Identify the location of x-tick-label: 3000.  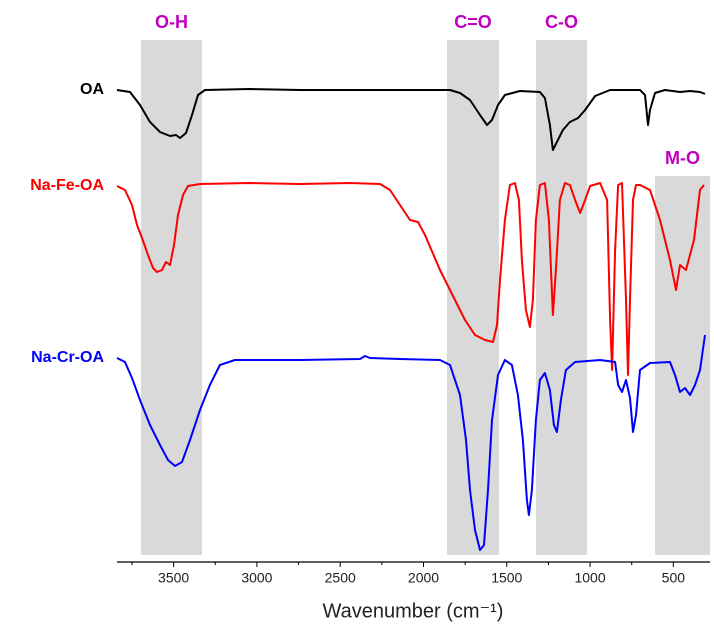
(256, 578).